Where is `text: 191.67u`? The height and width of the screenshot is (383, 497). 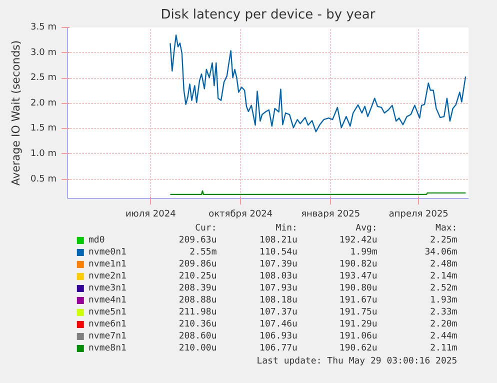 text: 191.67u is located at coordinates (358, 301).